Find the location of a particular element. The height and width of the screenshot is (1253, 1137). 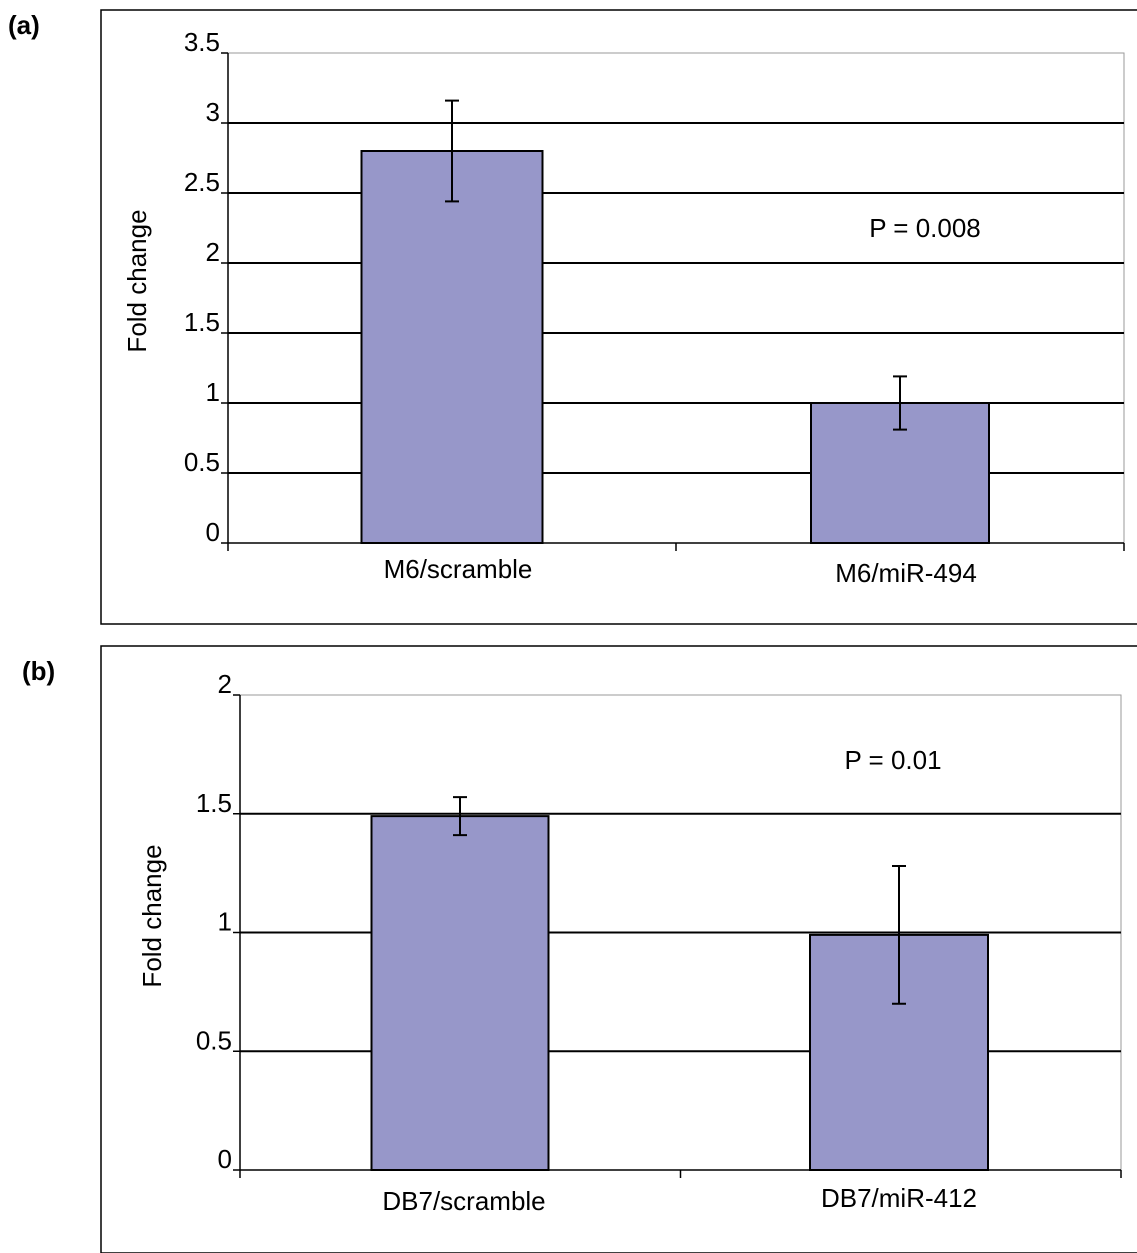

y-tick-label: 3.5 is located at coordinates (202, 42).